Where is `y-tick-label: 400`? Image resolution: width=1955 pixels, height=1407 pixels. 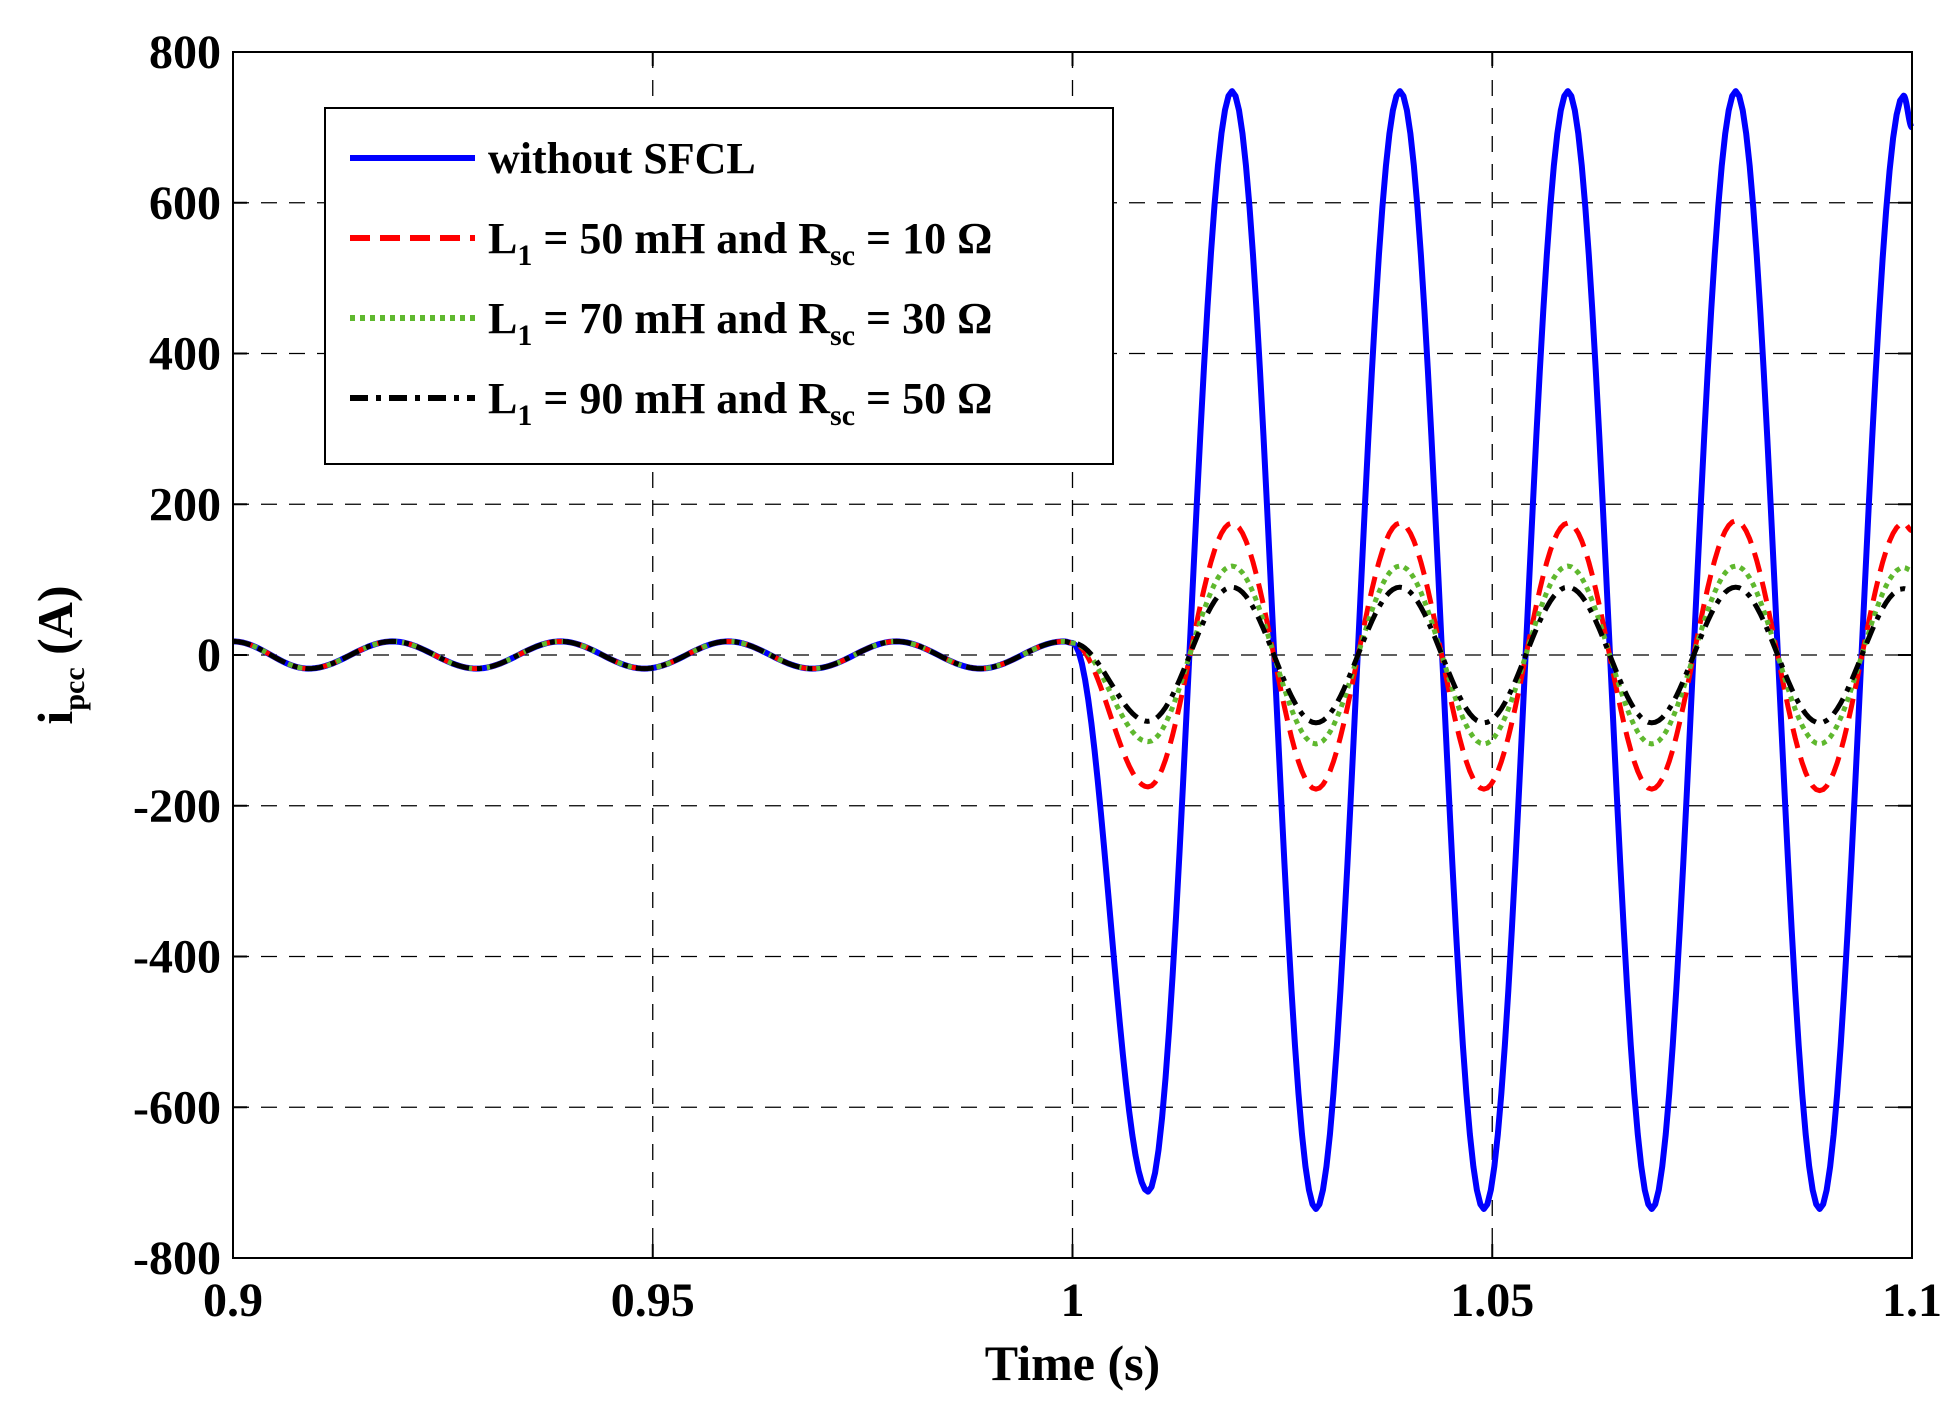 y-tick-label: 400 is located at coordinates (185, 354).